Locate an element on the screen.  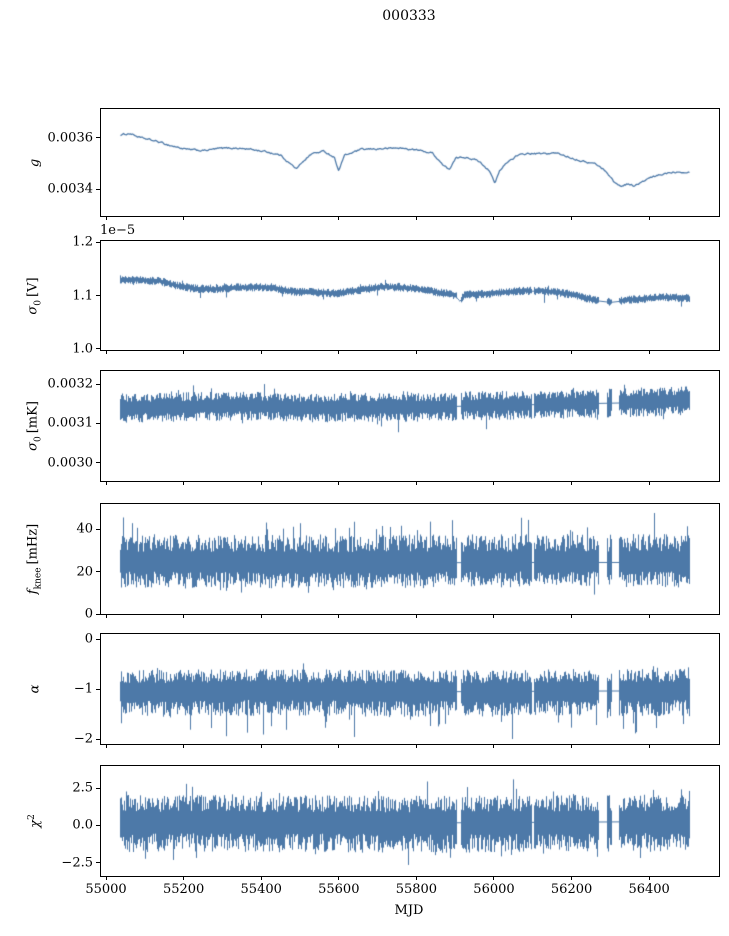
sigma0-v-canvas is located at coordinates (410, 295).